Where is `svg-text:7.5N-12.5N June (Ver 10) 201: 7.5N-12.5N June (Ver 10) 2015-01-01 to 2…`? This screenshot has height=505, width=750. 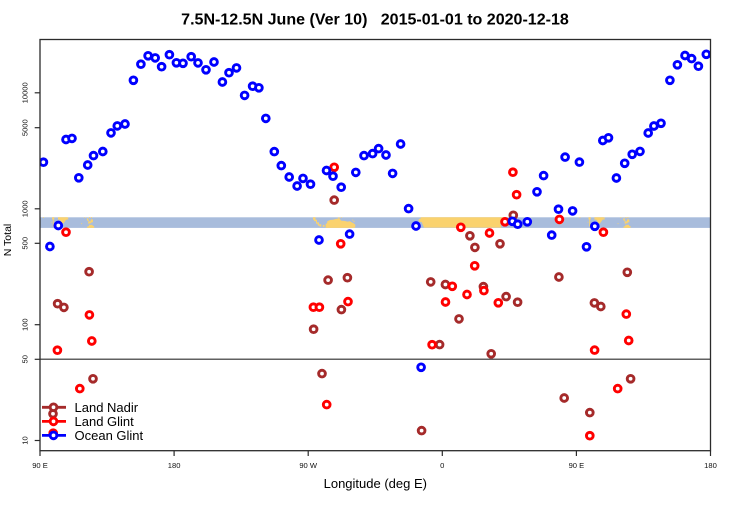
svg-text:7.5N-12.5N June (Ver 10) 201: 7.5N-12.5N June (Ver 10) 2015-01-01 to 2… is located at coordinates (375, 20).